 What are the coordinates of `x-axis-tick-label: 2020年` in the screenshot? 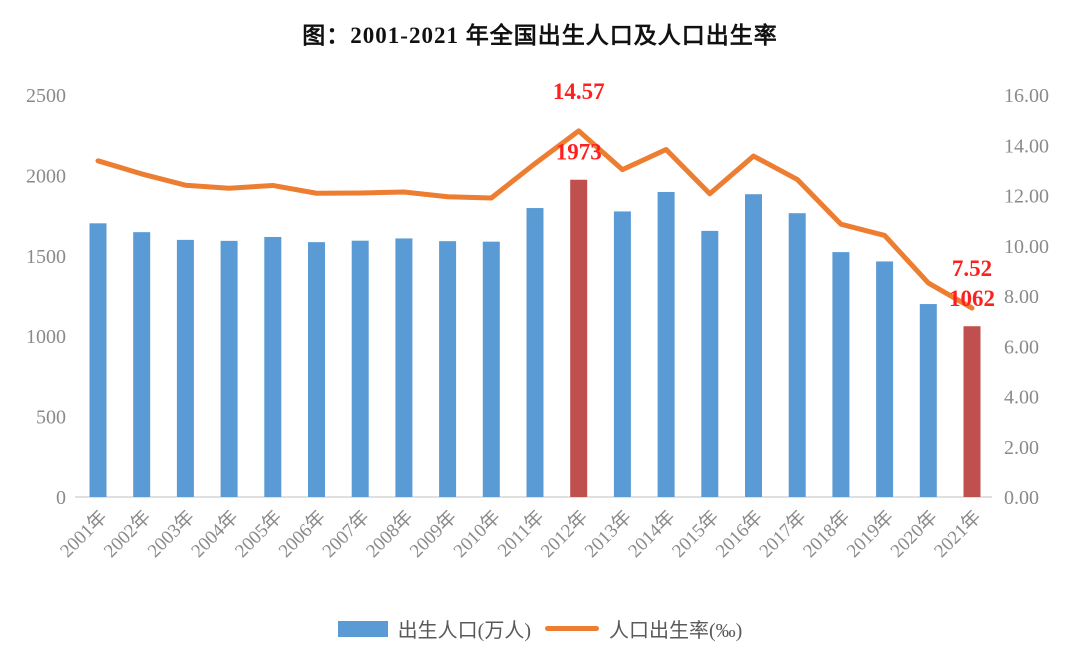 It's located at (914, 534).